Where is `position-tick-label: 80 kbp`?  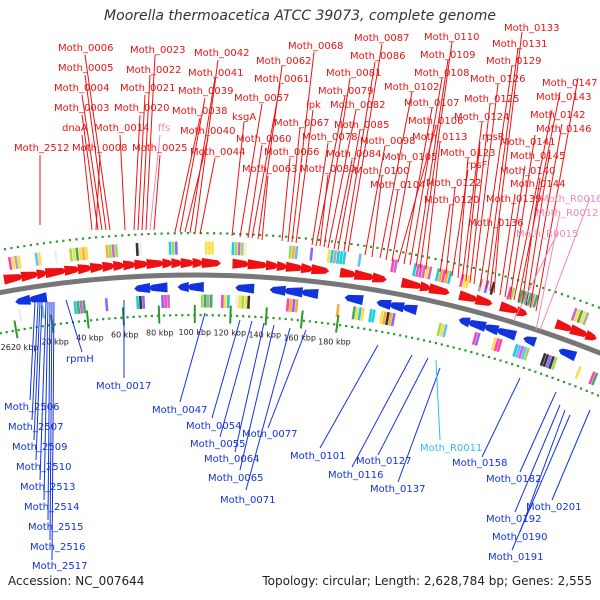 position-tick-label: 80 kbp is located at coordinates (160, 333).